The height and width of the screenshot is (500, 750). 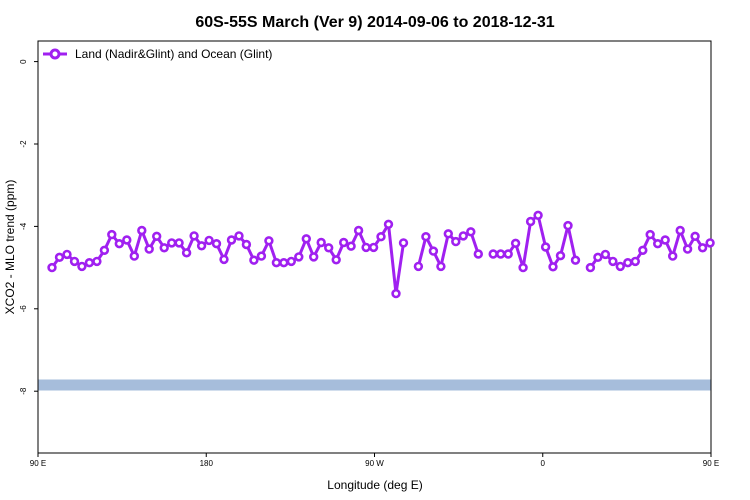 What do you see at coordinates (23, 226) in the screenshot?
I see `y-tick-label: -4` at bounding box center [23, 226].